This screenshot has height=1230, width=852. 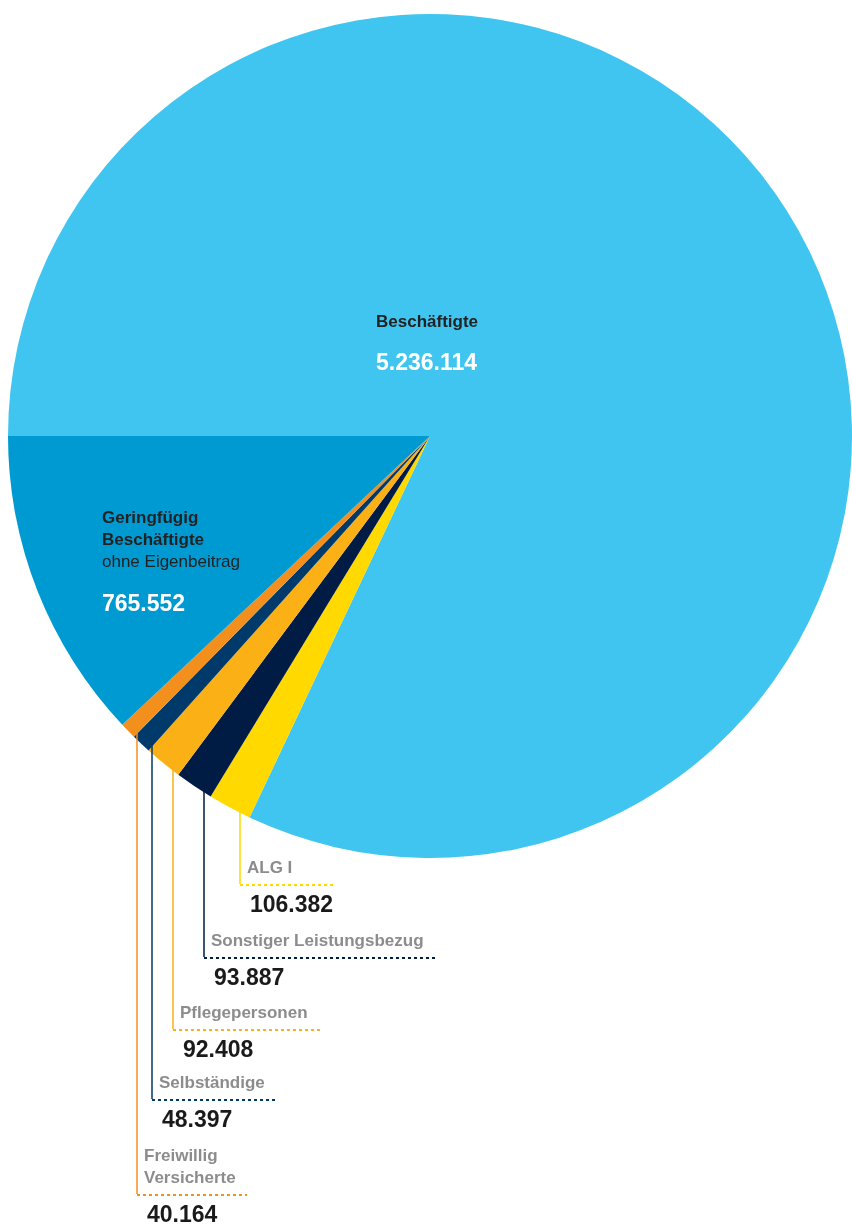 What do you see at coordinates (182, 1214) in the screenshot?
I see `data-label: 40.164` at bounding box center [182, 1214].